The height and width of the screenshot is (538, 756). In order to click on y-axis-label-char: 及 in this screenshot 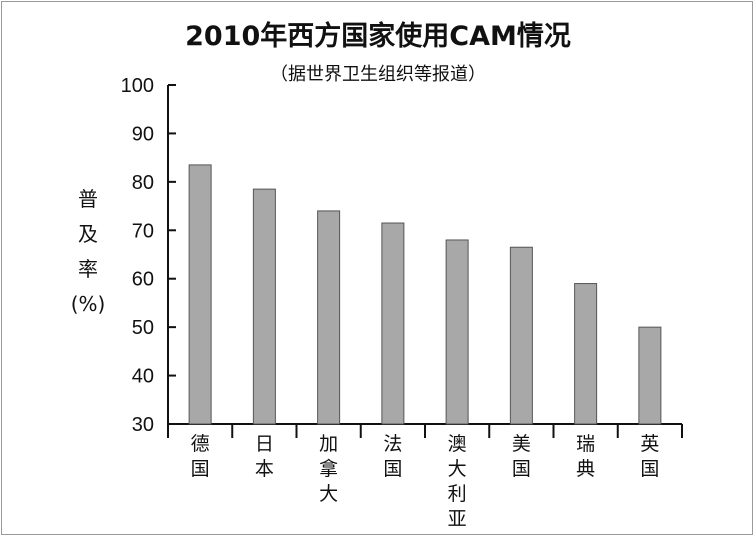, I will do `click(88, 234)`.